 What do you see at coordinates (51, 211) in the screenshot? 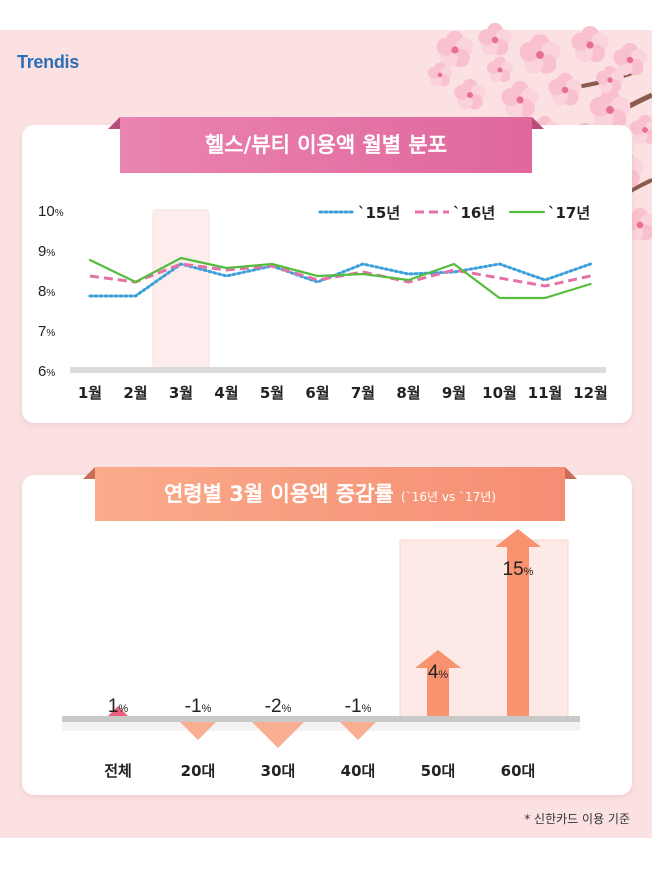
I see `y-tick-label: 10%` at bounding box center [51, 211].